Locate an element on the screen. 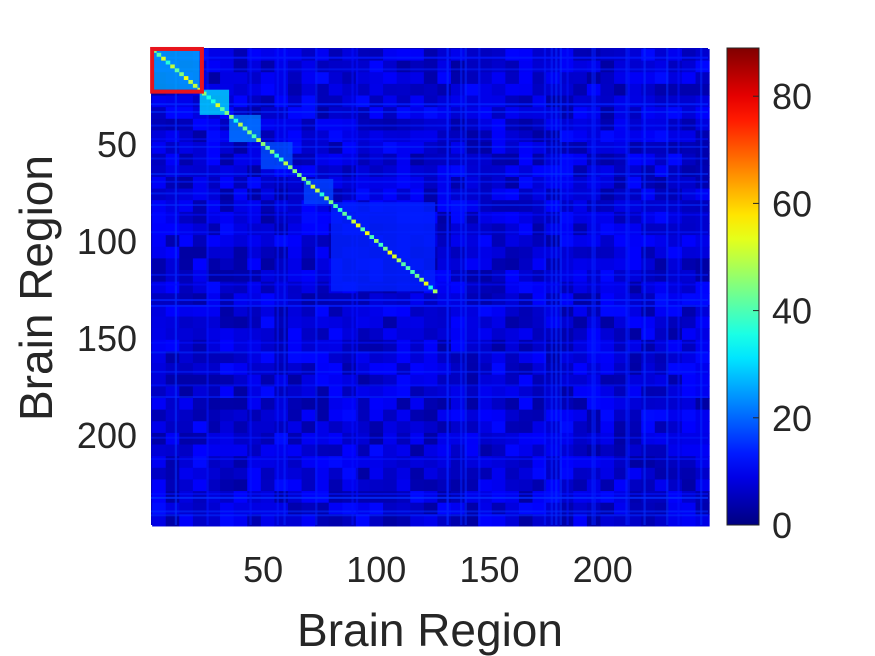  y-axis-ticks: 50 100 150 200 is located at coordinates (107, 290).